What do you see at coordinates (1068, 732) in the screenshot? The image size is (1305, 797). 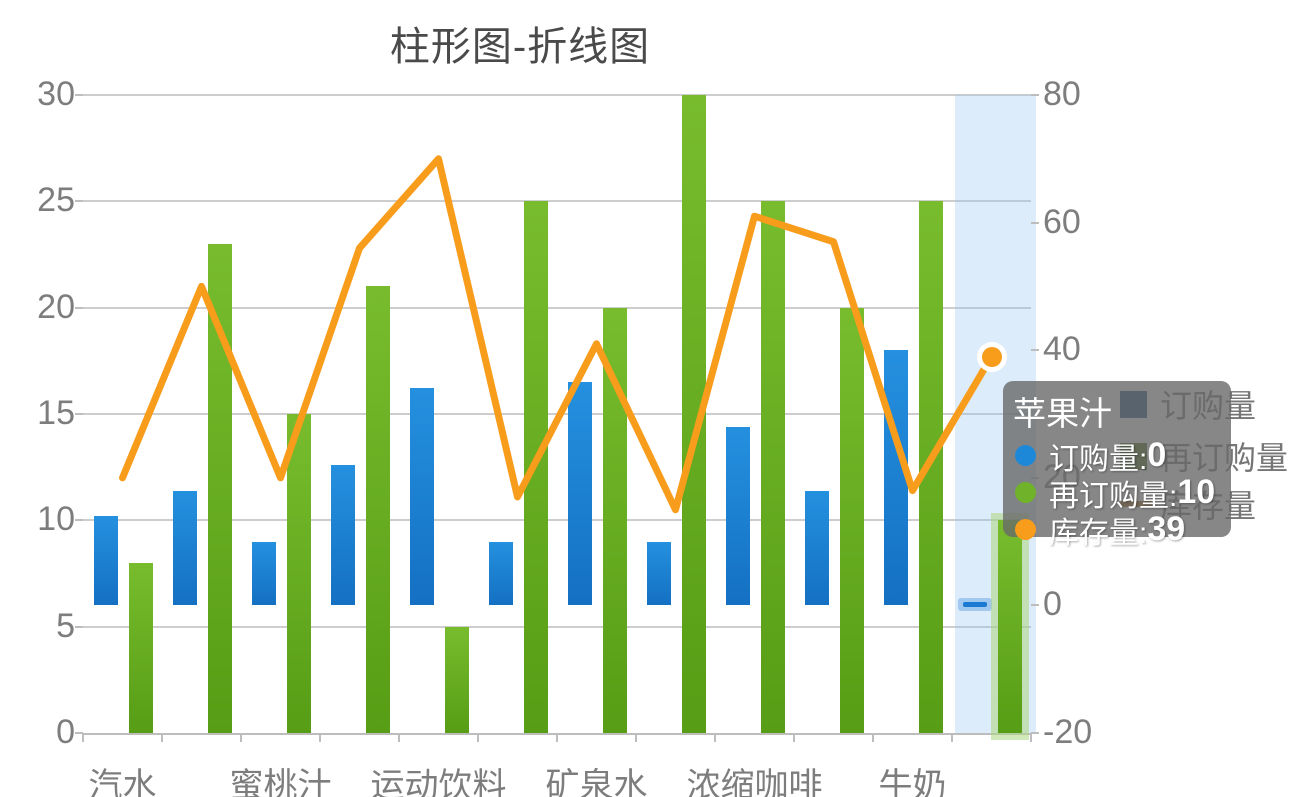 I see `y-axis-right-label: -20` at bounding box center [1068, 732].